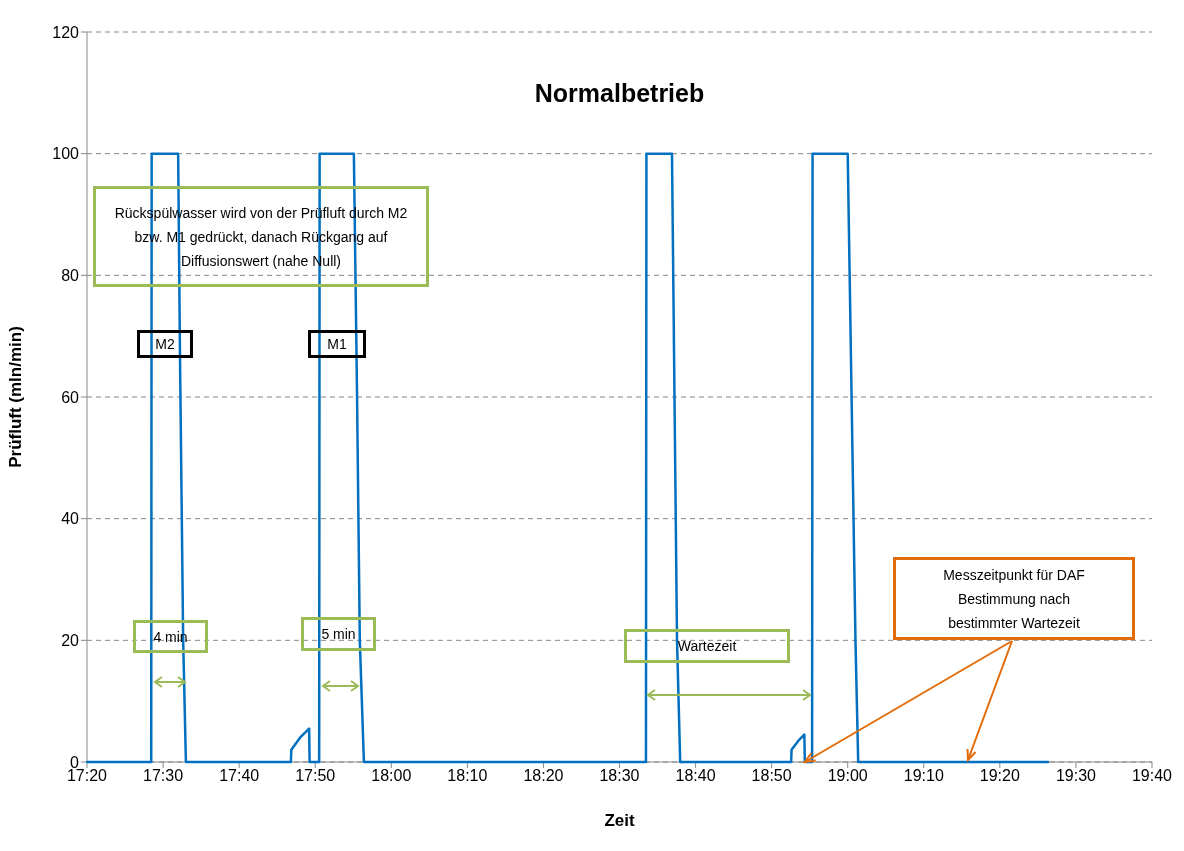 The width and height of the screenshot is (1184, 851). I want to click on y-tick-label: 40, so click(70, 519).